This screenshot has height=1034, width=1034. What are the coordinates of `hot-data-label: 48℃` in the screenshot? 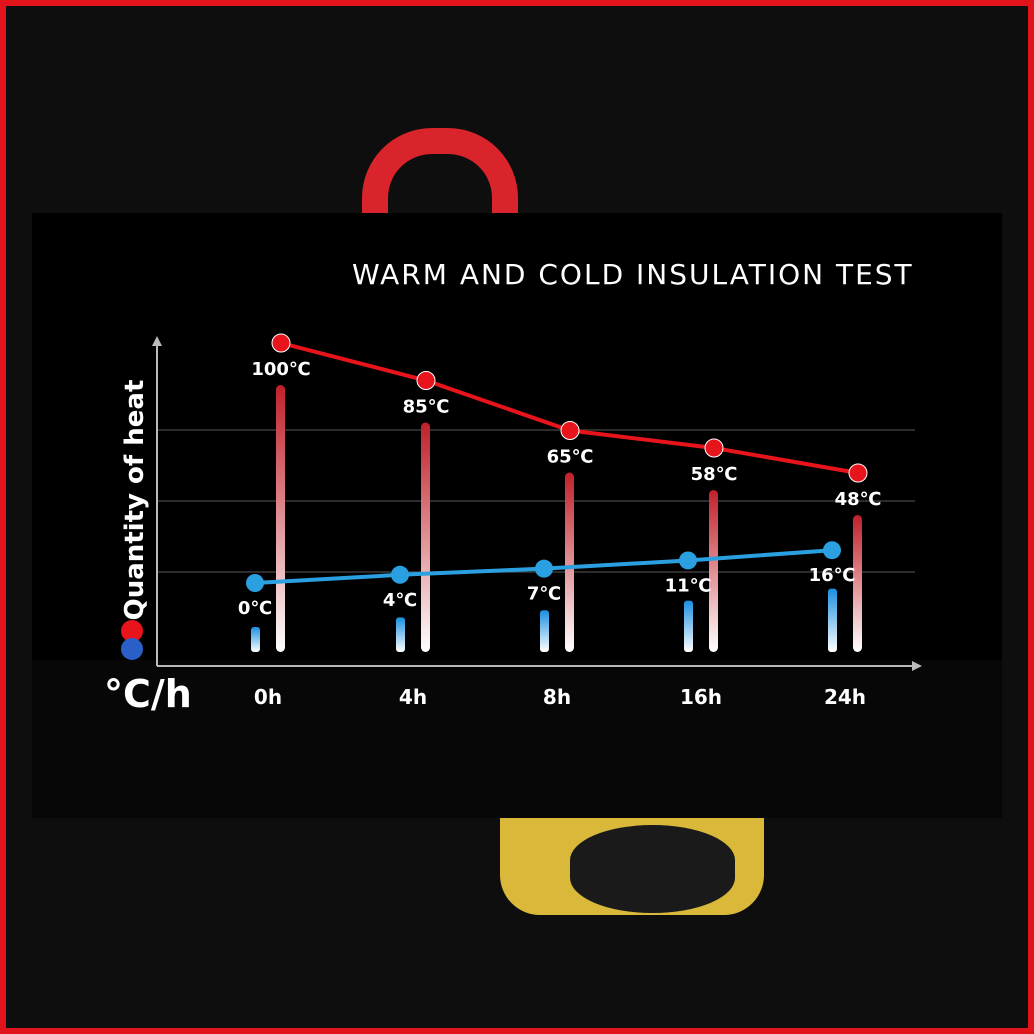 It's located at (858, 499).